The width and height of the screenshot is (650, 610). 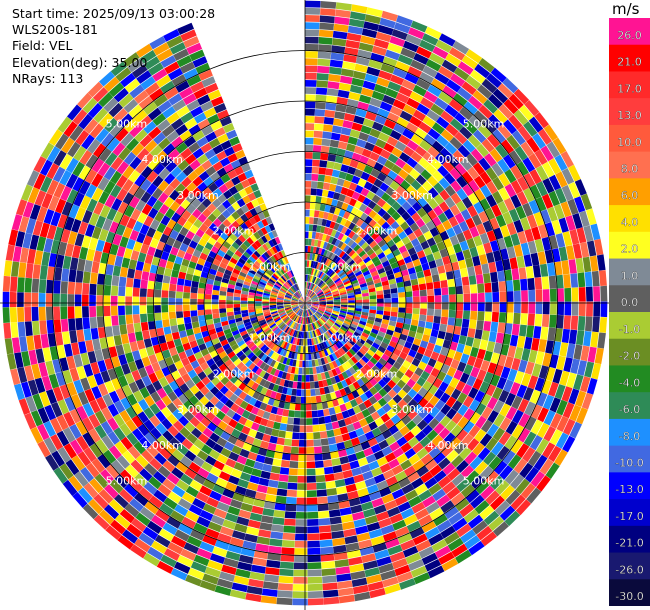 What do you see at coordinates (629, 486) in the screenshot?
I see `colorbar-swatch` at bounding box center [629, 486].